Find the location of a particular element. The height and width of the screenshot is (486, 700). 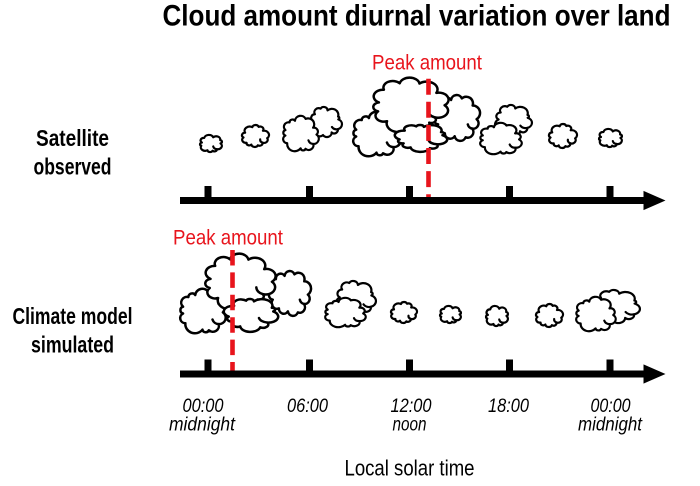

svg-text:Cloud amount diurnal variation: Cloud amount diurnal variation over land is located at coordinates (417, 16).